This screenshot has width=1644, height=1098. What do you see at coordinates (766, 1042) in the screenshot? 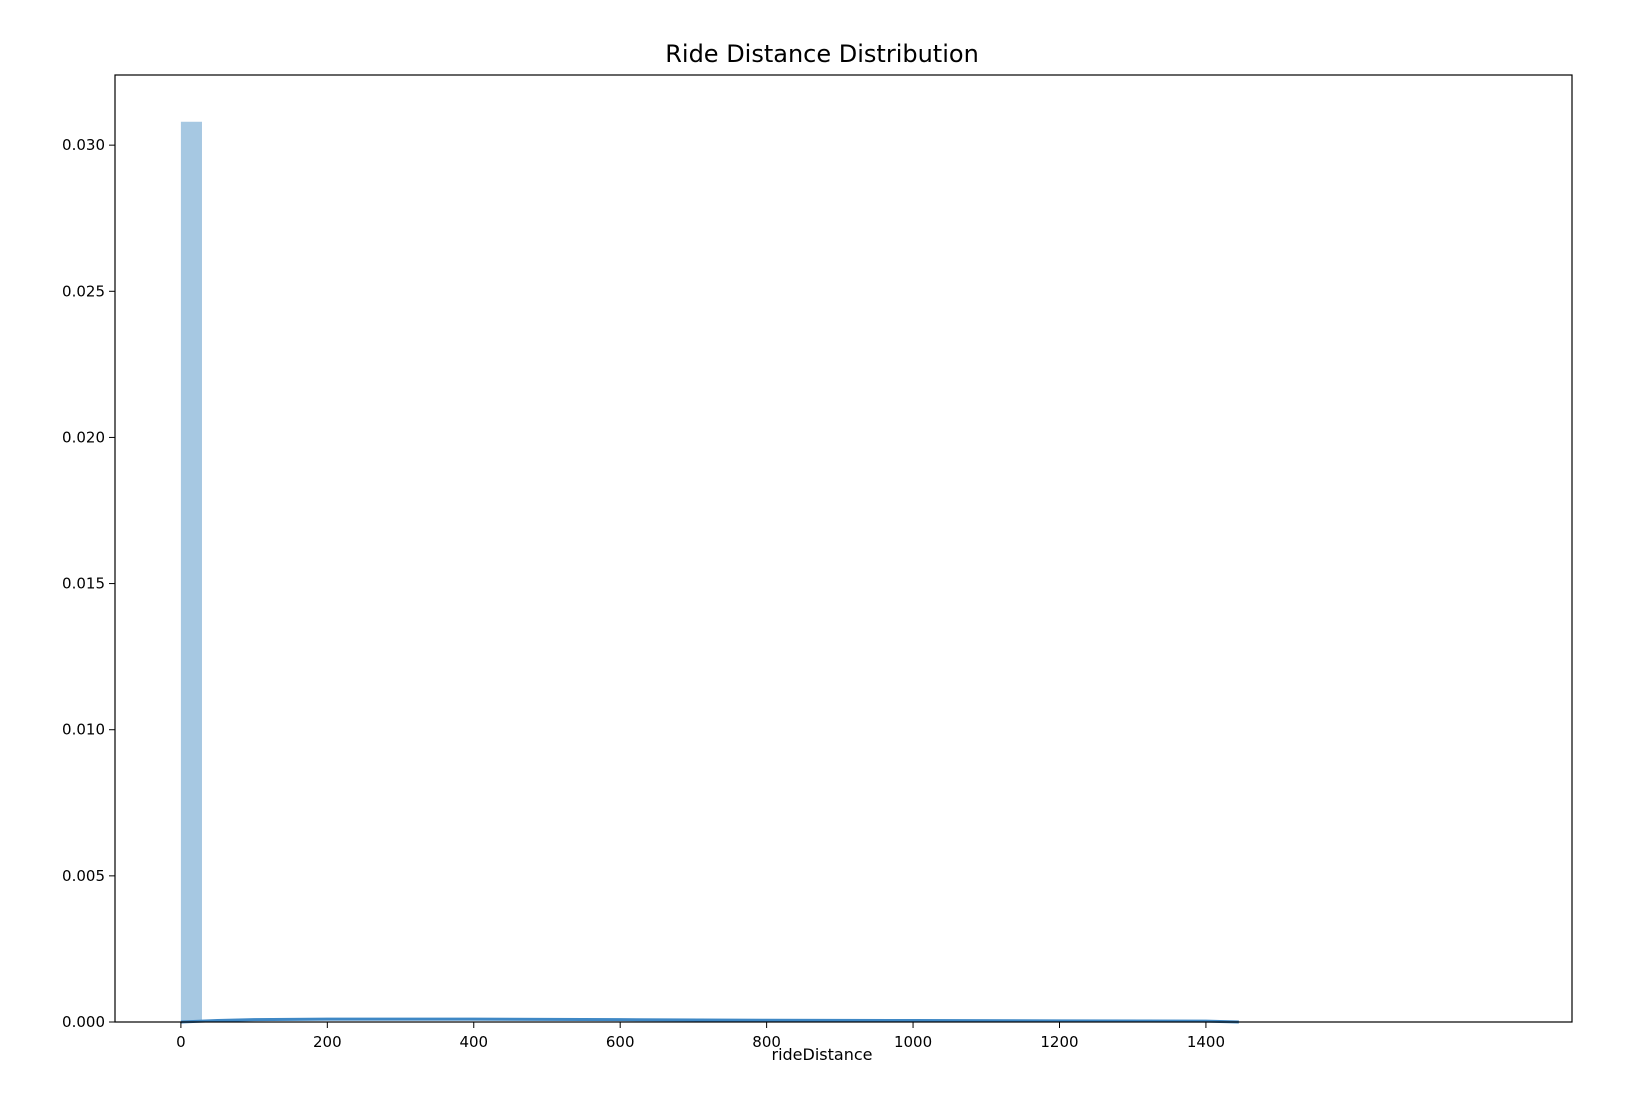
I see `x-tick-label: 800` at bounding box center [766, 1042].